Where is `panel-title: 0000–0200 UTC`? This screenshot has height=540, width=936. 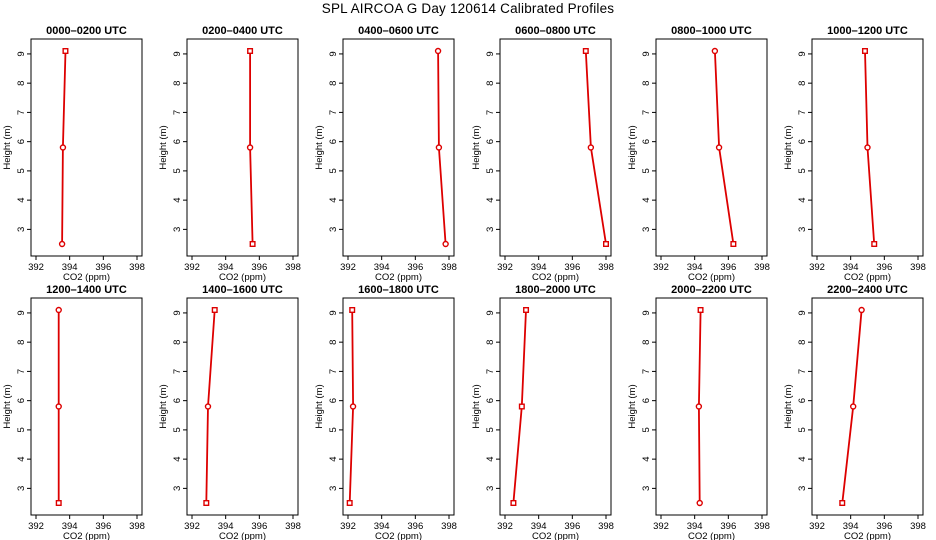 panel-title: 0000–0200 UTC is located at coordinates (86, 31).